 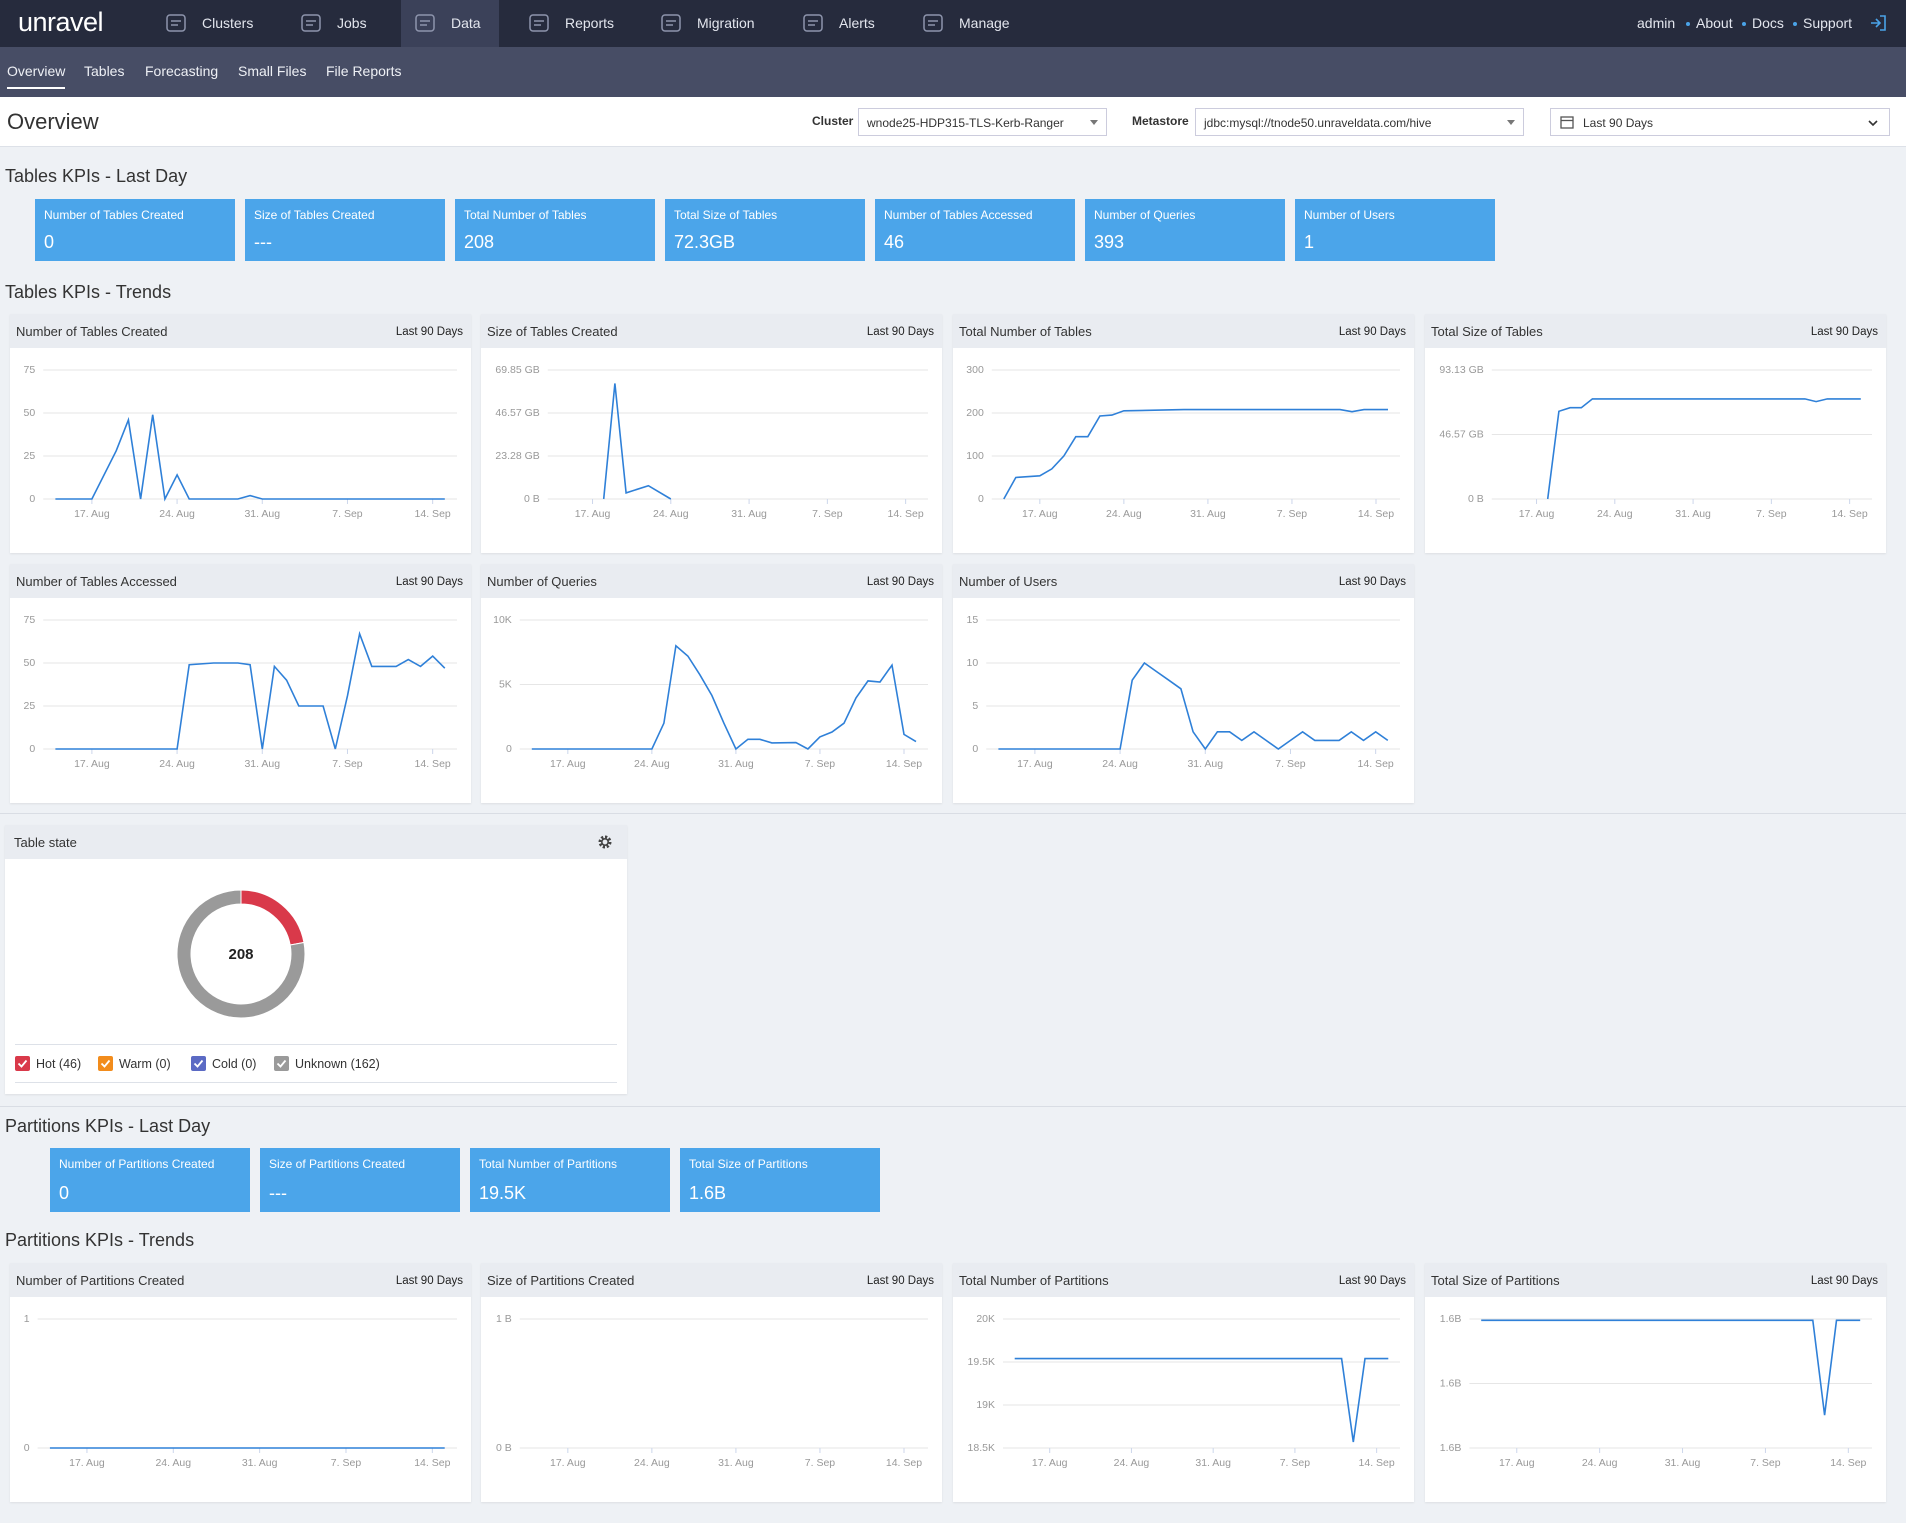 What do you see at coordinates (517, 456) in the screenshot?
I see `y-tick-label: 23.28 GB` at bounding box center [517, 456].